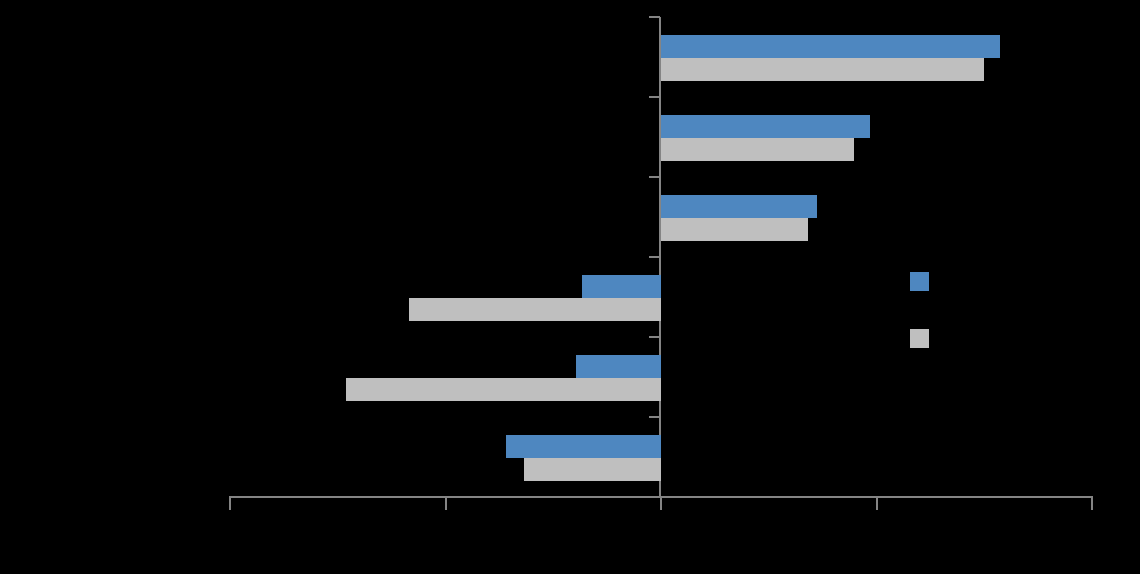 This screenshot has height=574, width=1140. I want to click on bar-series2-cat6, so click(592, 469).